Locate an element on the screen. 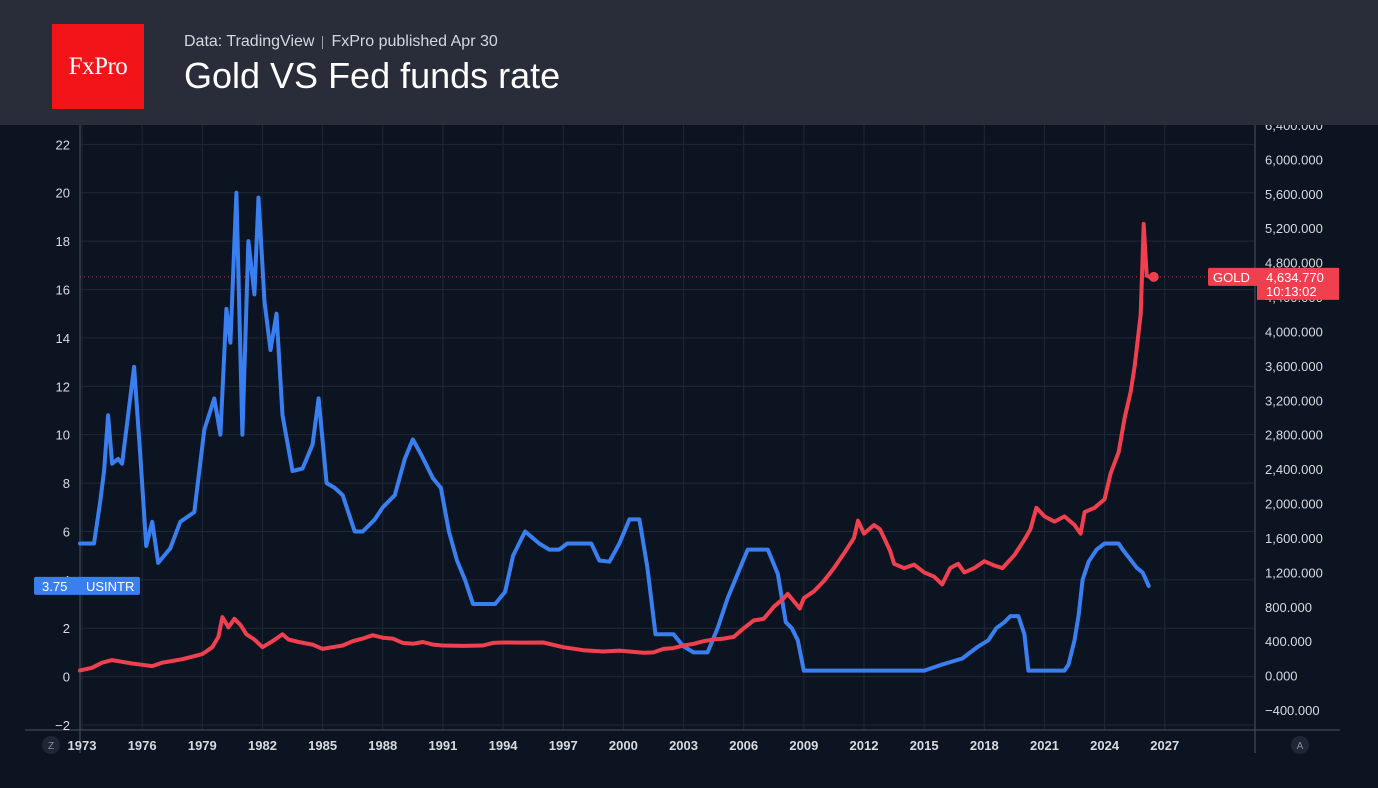 The height and width of the screenshot is (788, 1378). x-axis-tick-label: 2027 is located at coordinates (1164, 745).